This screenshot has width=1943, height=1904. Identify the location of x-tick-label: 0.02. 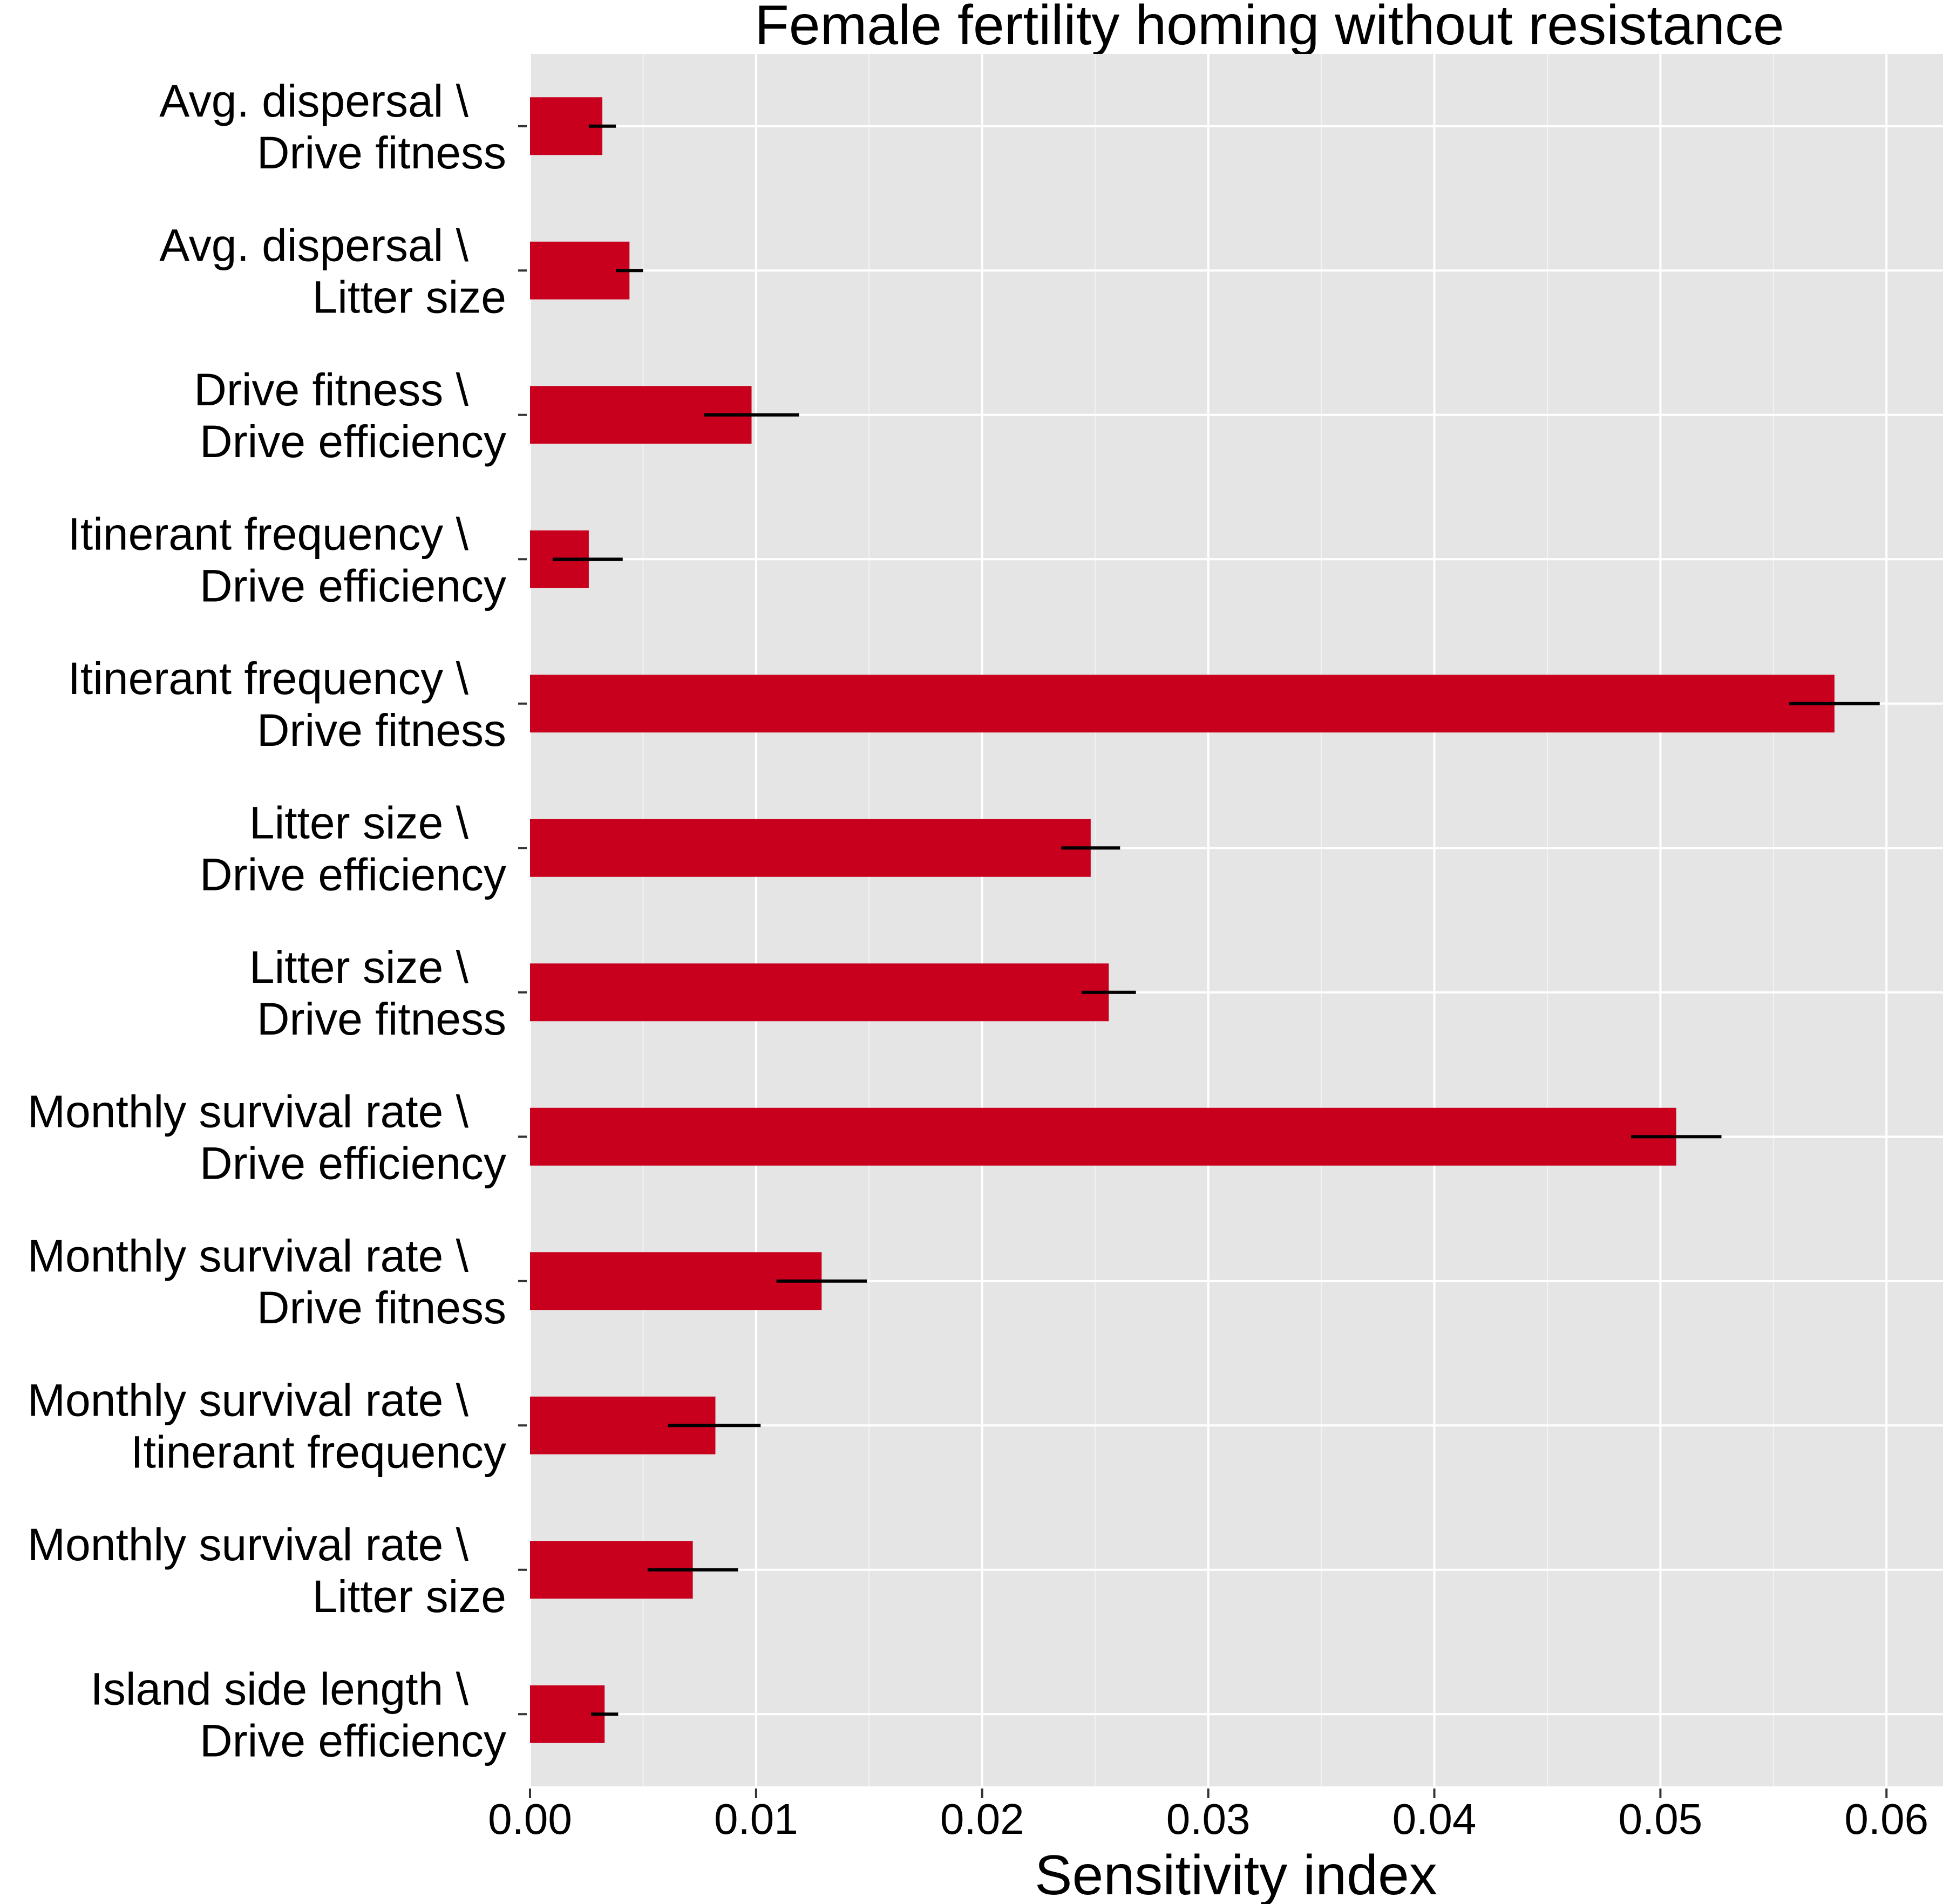
(982, 1819).